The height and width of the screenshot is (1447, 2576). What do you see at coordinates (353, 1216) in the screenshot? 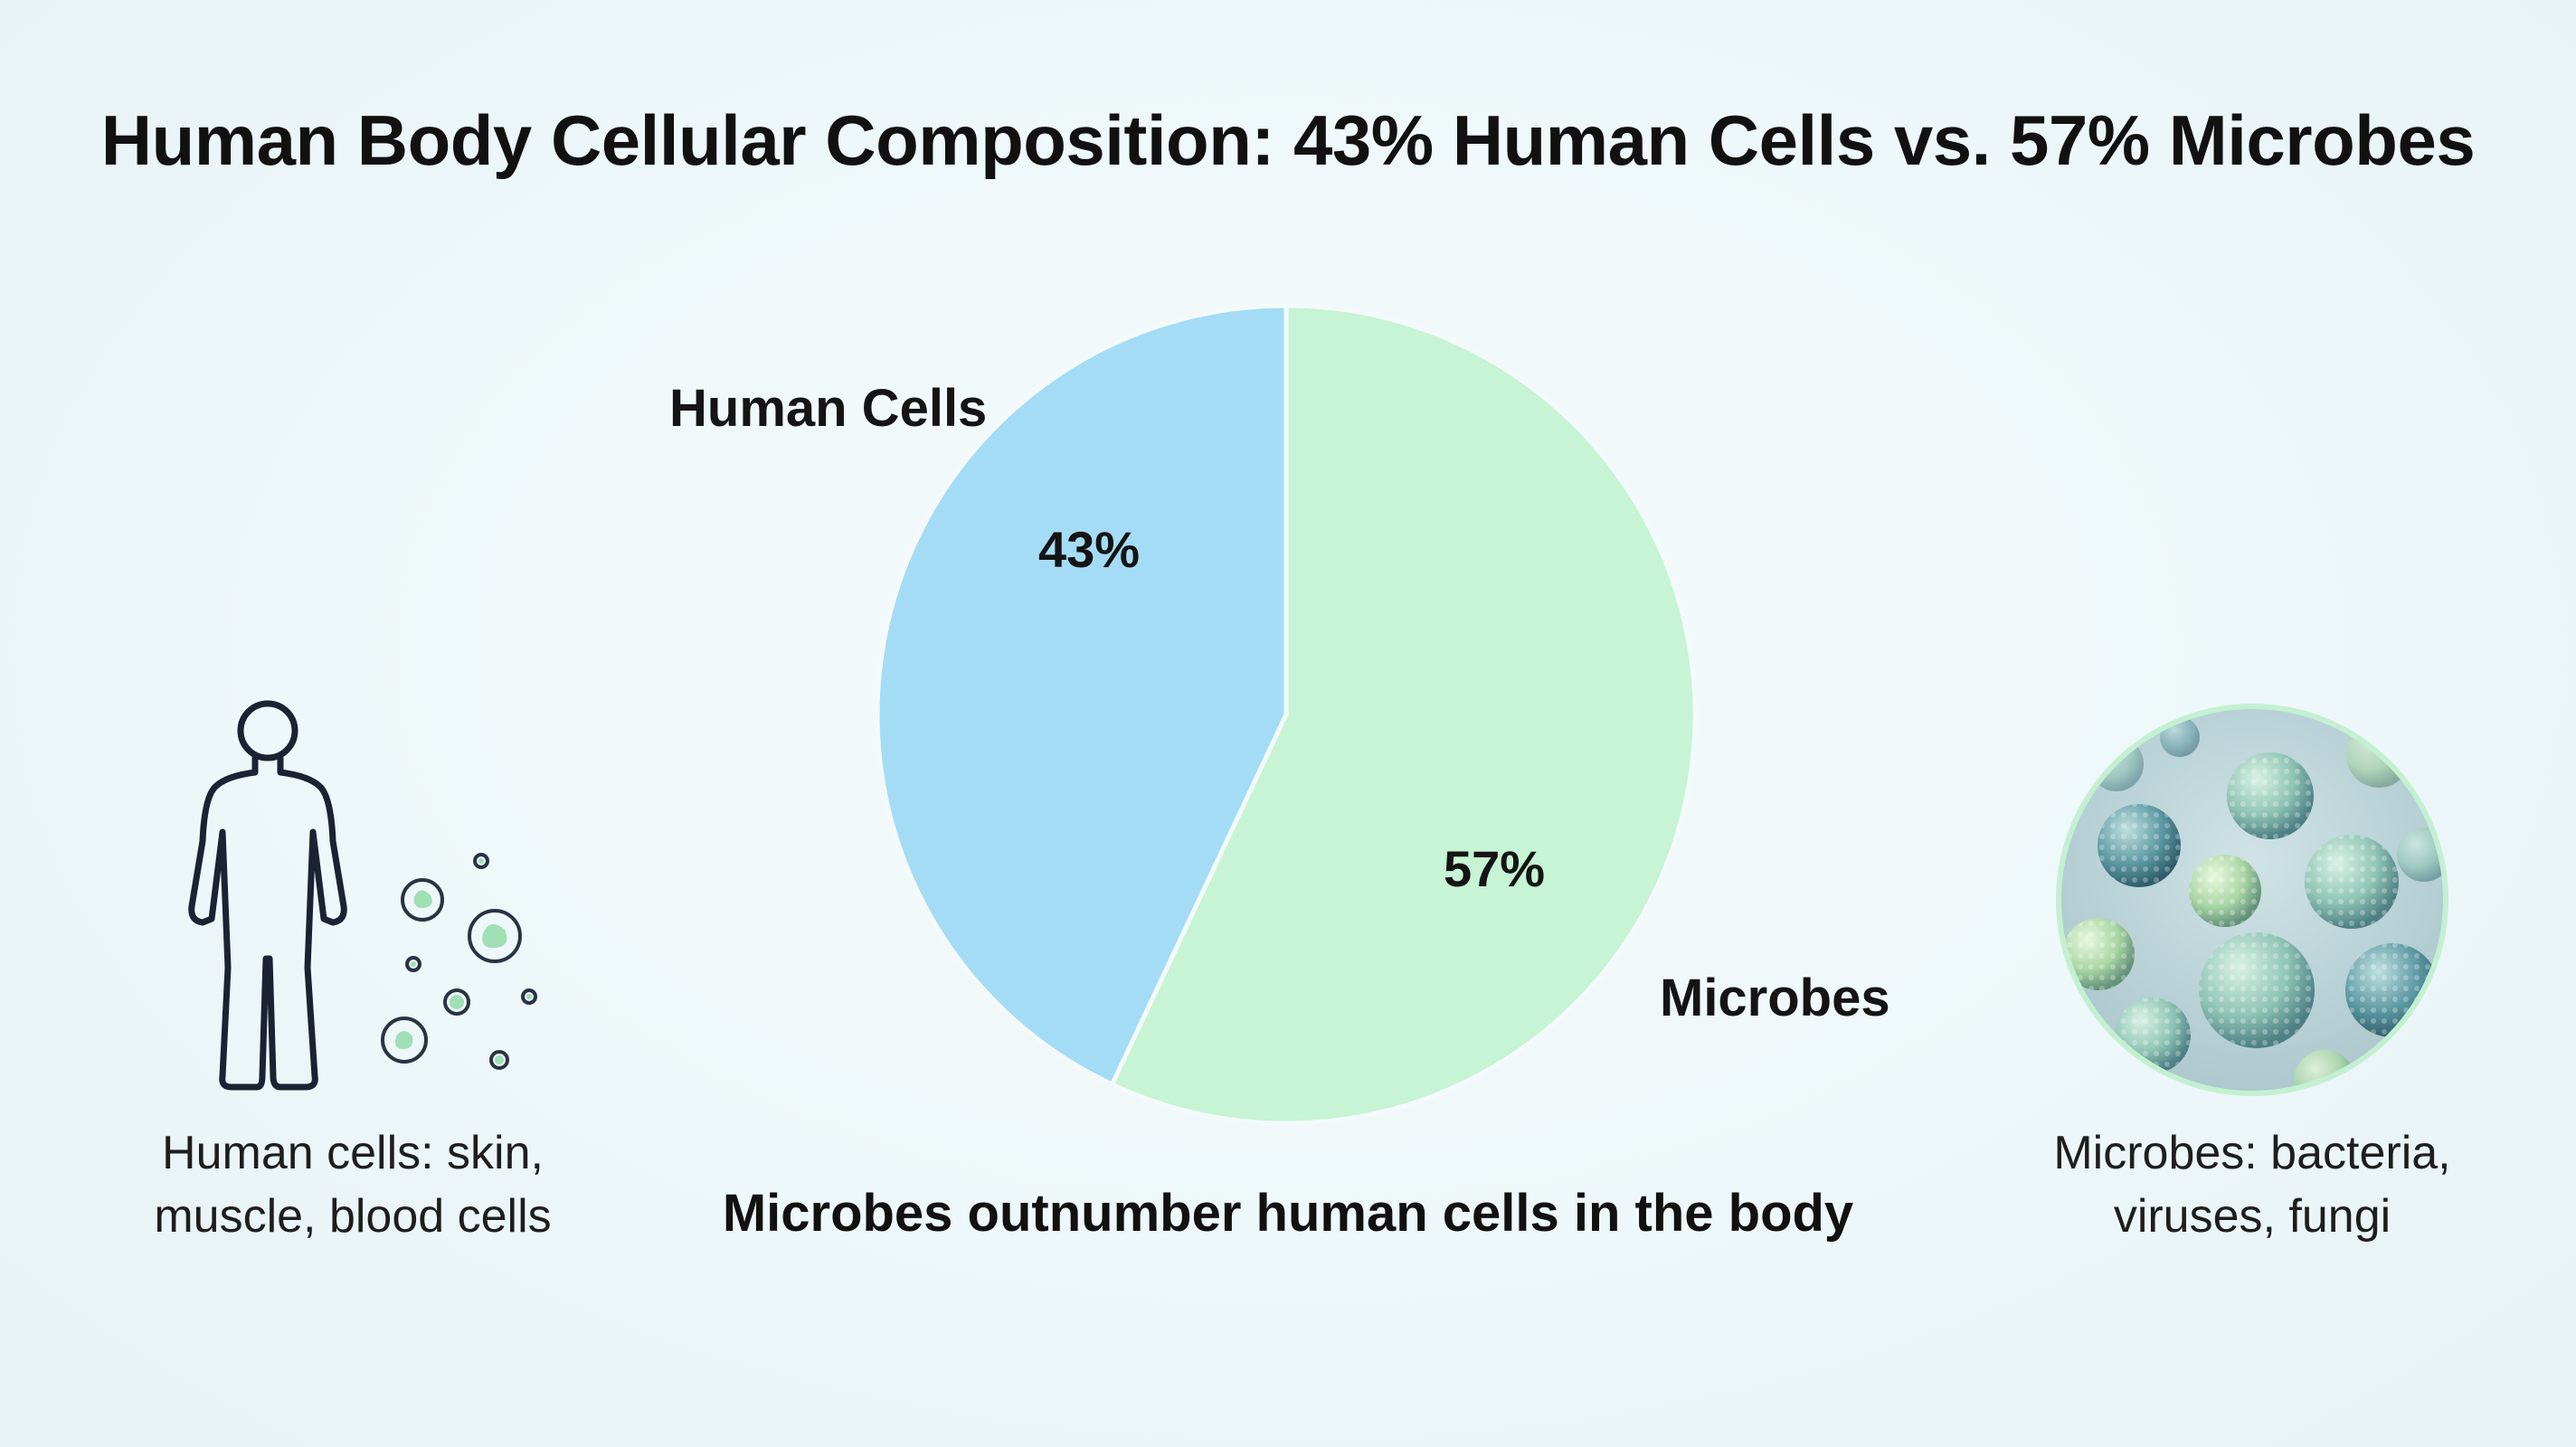
I see `human-cells-description-line2: muscle, blood cells` at bounding box center [353, 1216].